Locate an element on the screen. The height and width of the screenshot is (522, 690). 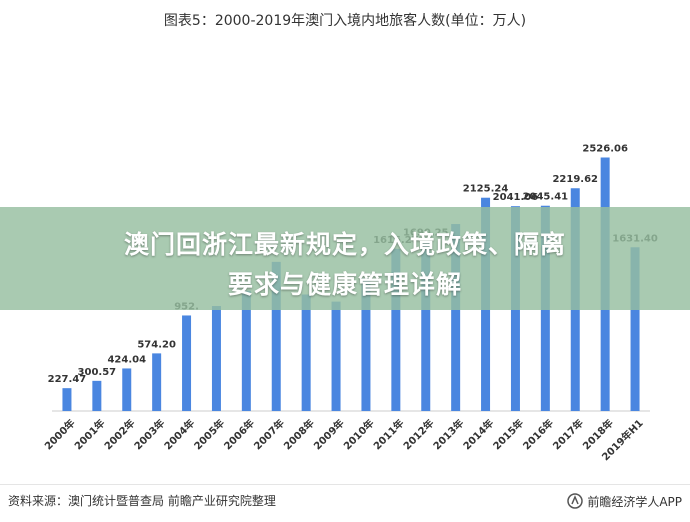
x-tick-label-2: 2002年 is located at coordinates (119, 434).